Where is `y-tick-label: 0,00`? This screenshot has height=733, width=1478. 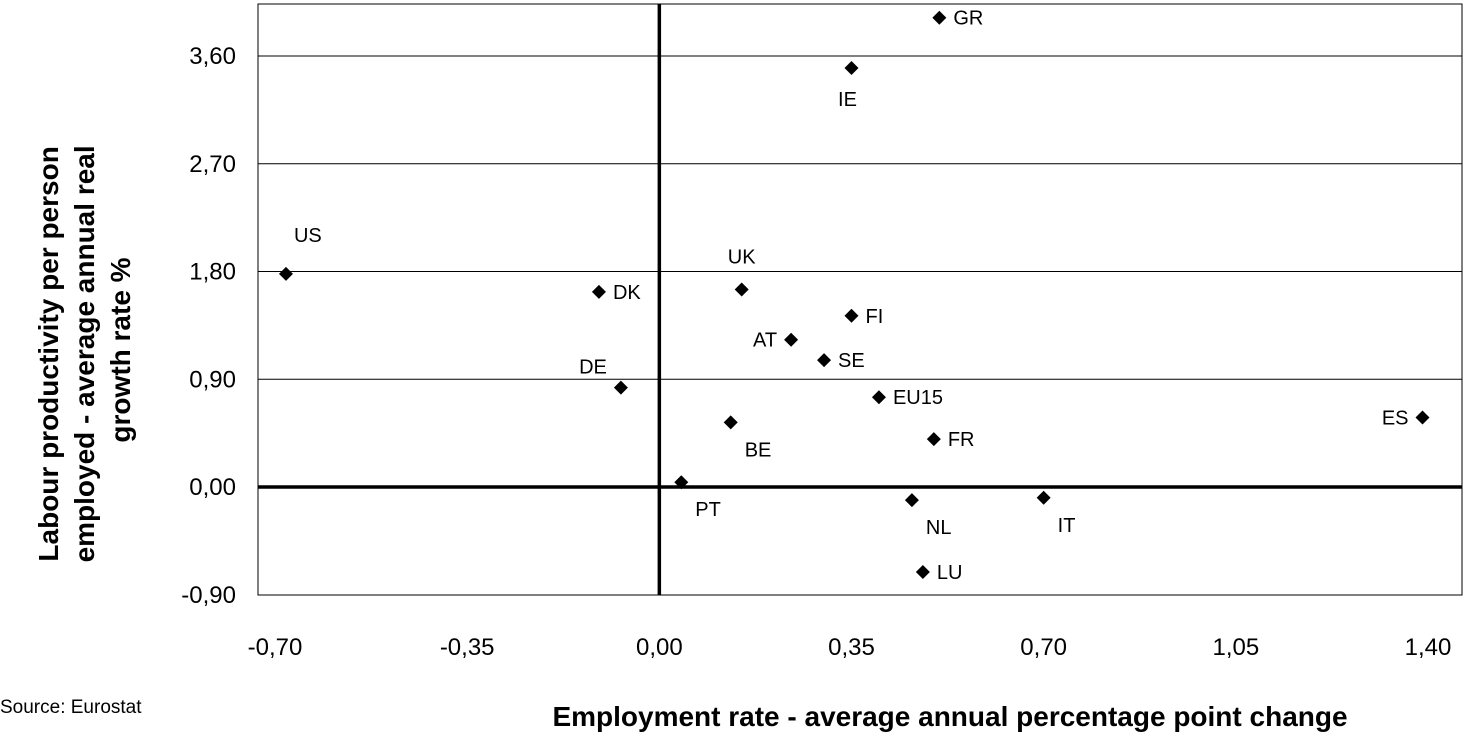
y-tick-label: 0,00 is located at coordinates (212, 487).